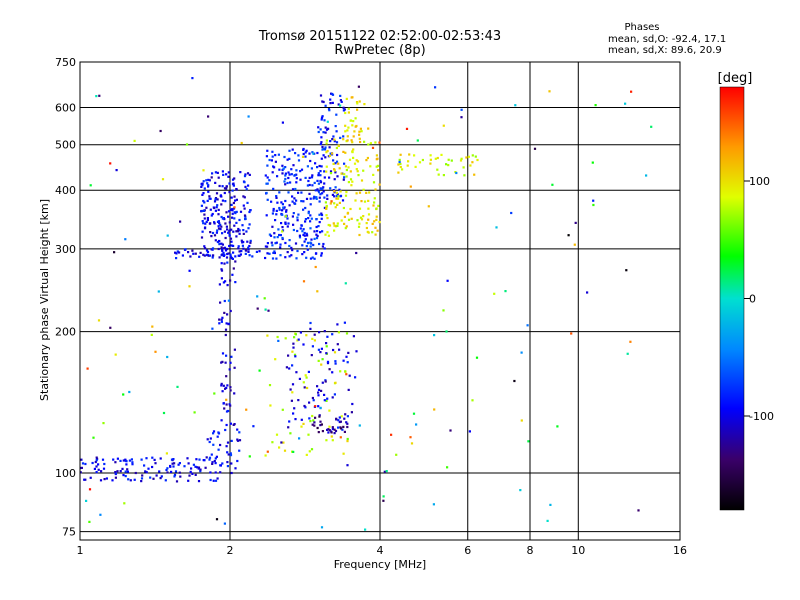 This screenshot has height=600, width=800. Describe the element at coordinates (467, 550) in the screenshot. I see `x-tick-label: 6` at that location.